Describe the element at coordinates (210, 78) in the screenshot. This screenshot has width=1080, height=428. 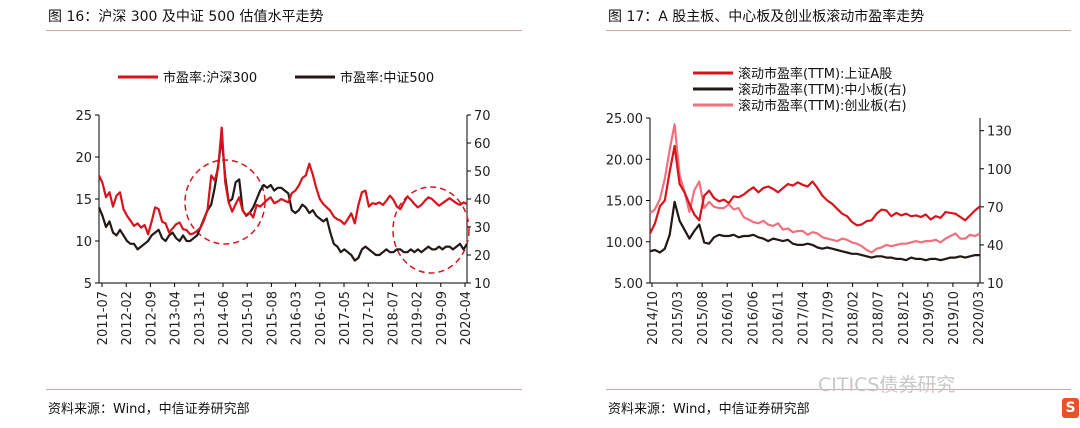
I see `legend-label: 市盈率:沪深300` at that location.